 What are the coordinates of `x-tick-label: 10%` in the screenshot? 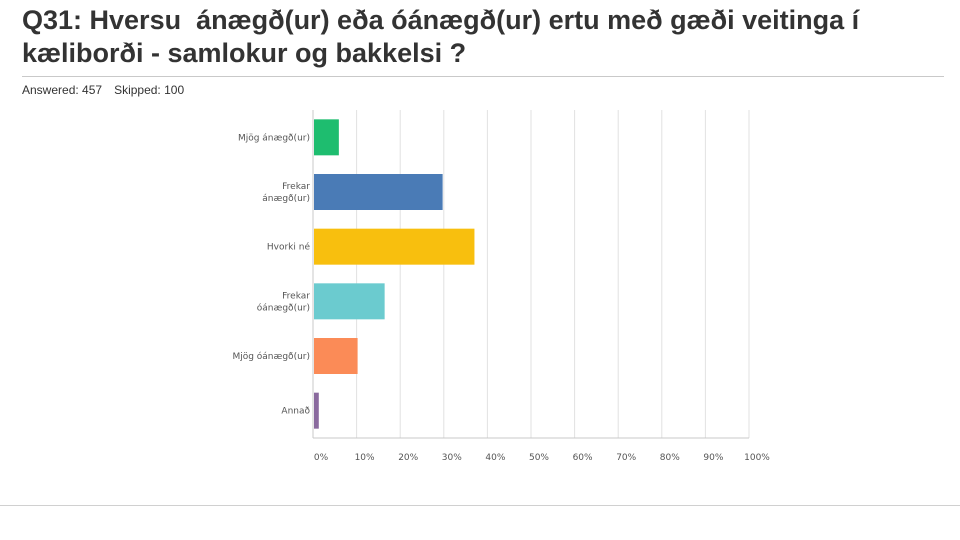 It's located at (365, 458).